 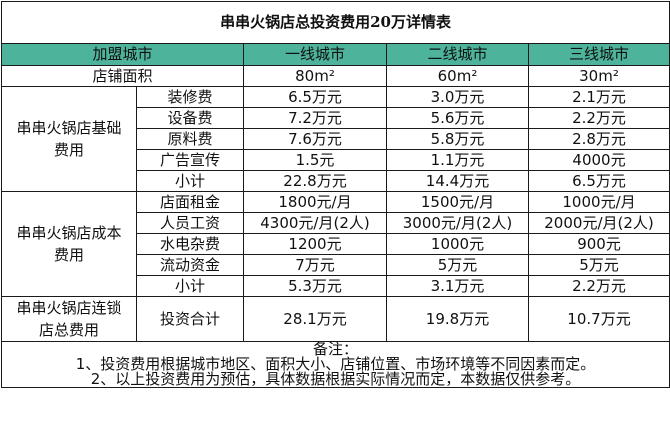 What do you see at coordinates (305, 75) in the screenshot?
I see `area-value: 80` at bounding box center [305, 75].